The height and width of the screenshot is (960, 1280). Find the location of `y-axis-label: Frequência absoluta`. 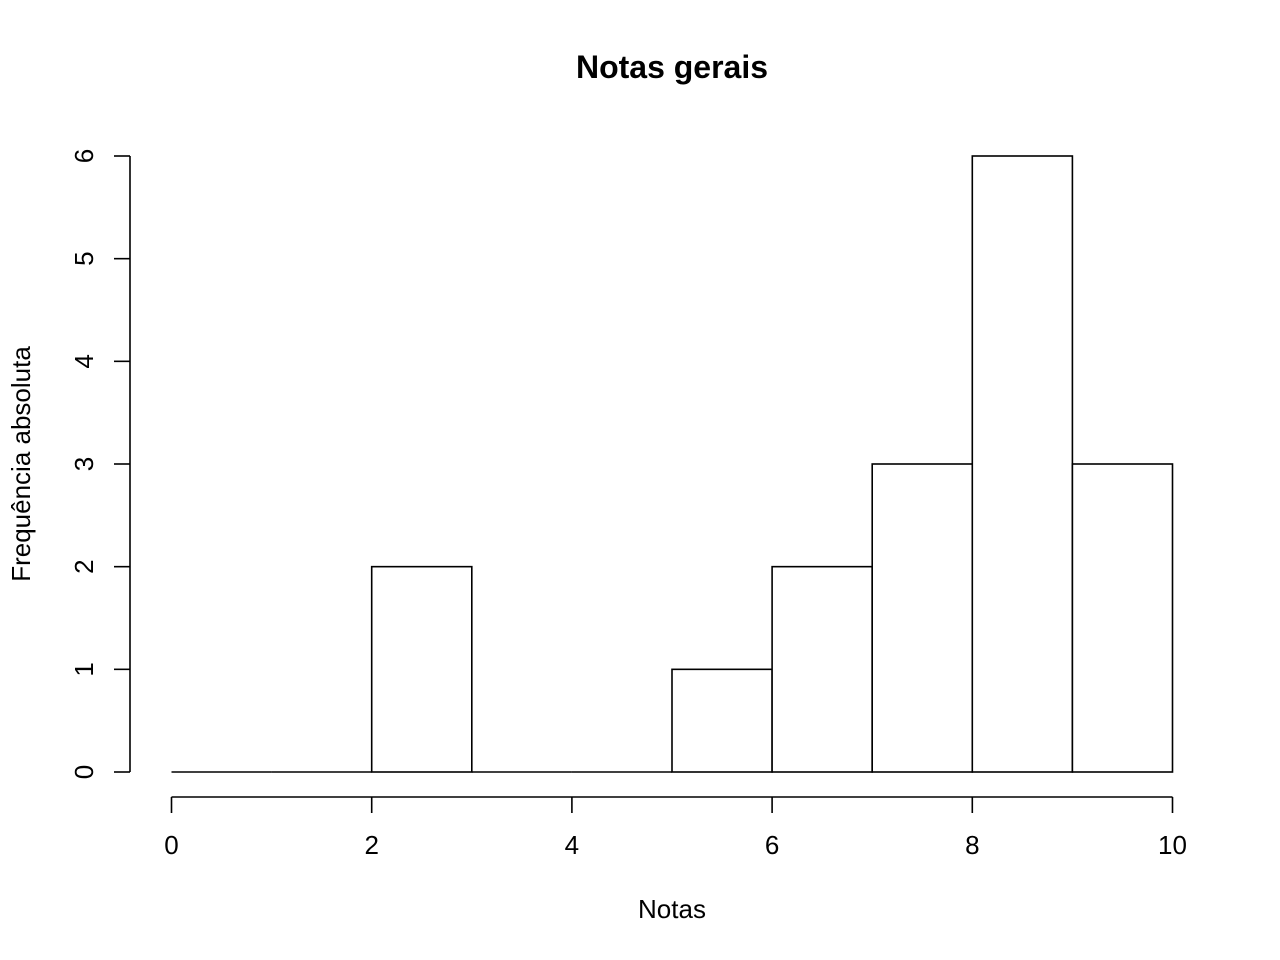

y-axis-label: Frequência absoluta is located at coordinates (21, 464).